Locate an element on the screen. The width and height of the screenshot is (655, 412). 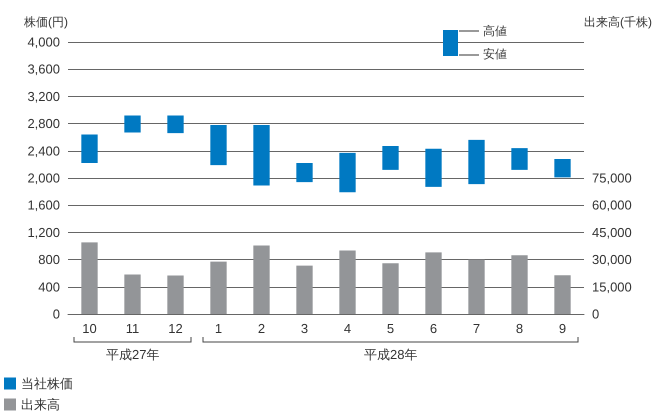
annotation: 安値 is located at coordinates (495, 55).